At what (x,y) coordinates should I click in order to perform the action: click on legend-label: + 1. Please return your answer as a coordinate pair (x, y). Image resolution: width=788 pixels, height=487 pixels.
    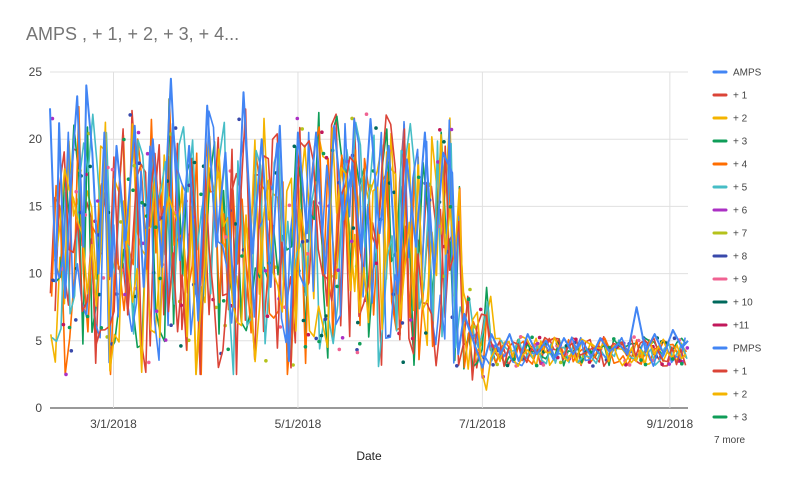
    Looking at the image, I should click on (740, 372).